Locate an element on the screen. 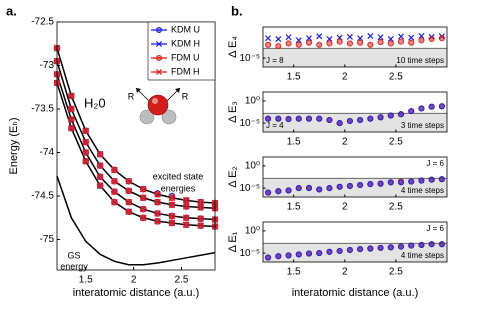 Image resolution: width=485 pixels, height=320 pixels. oxygen-atom is located at coordinates (158, 105).